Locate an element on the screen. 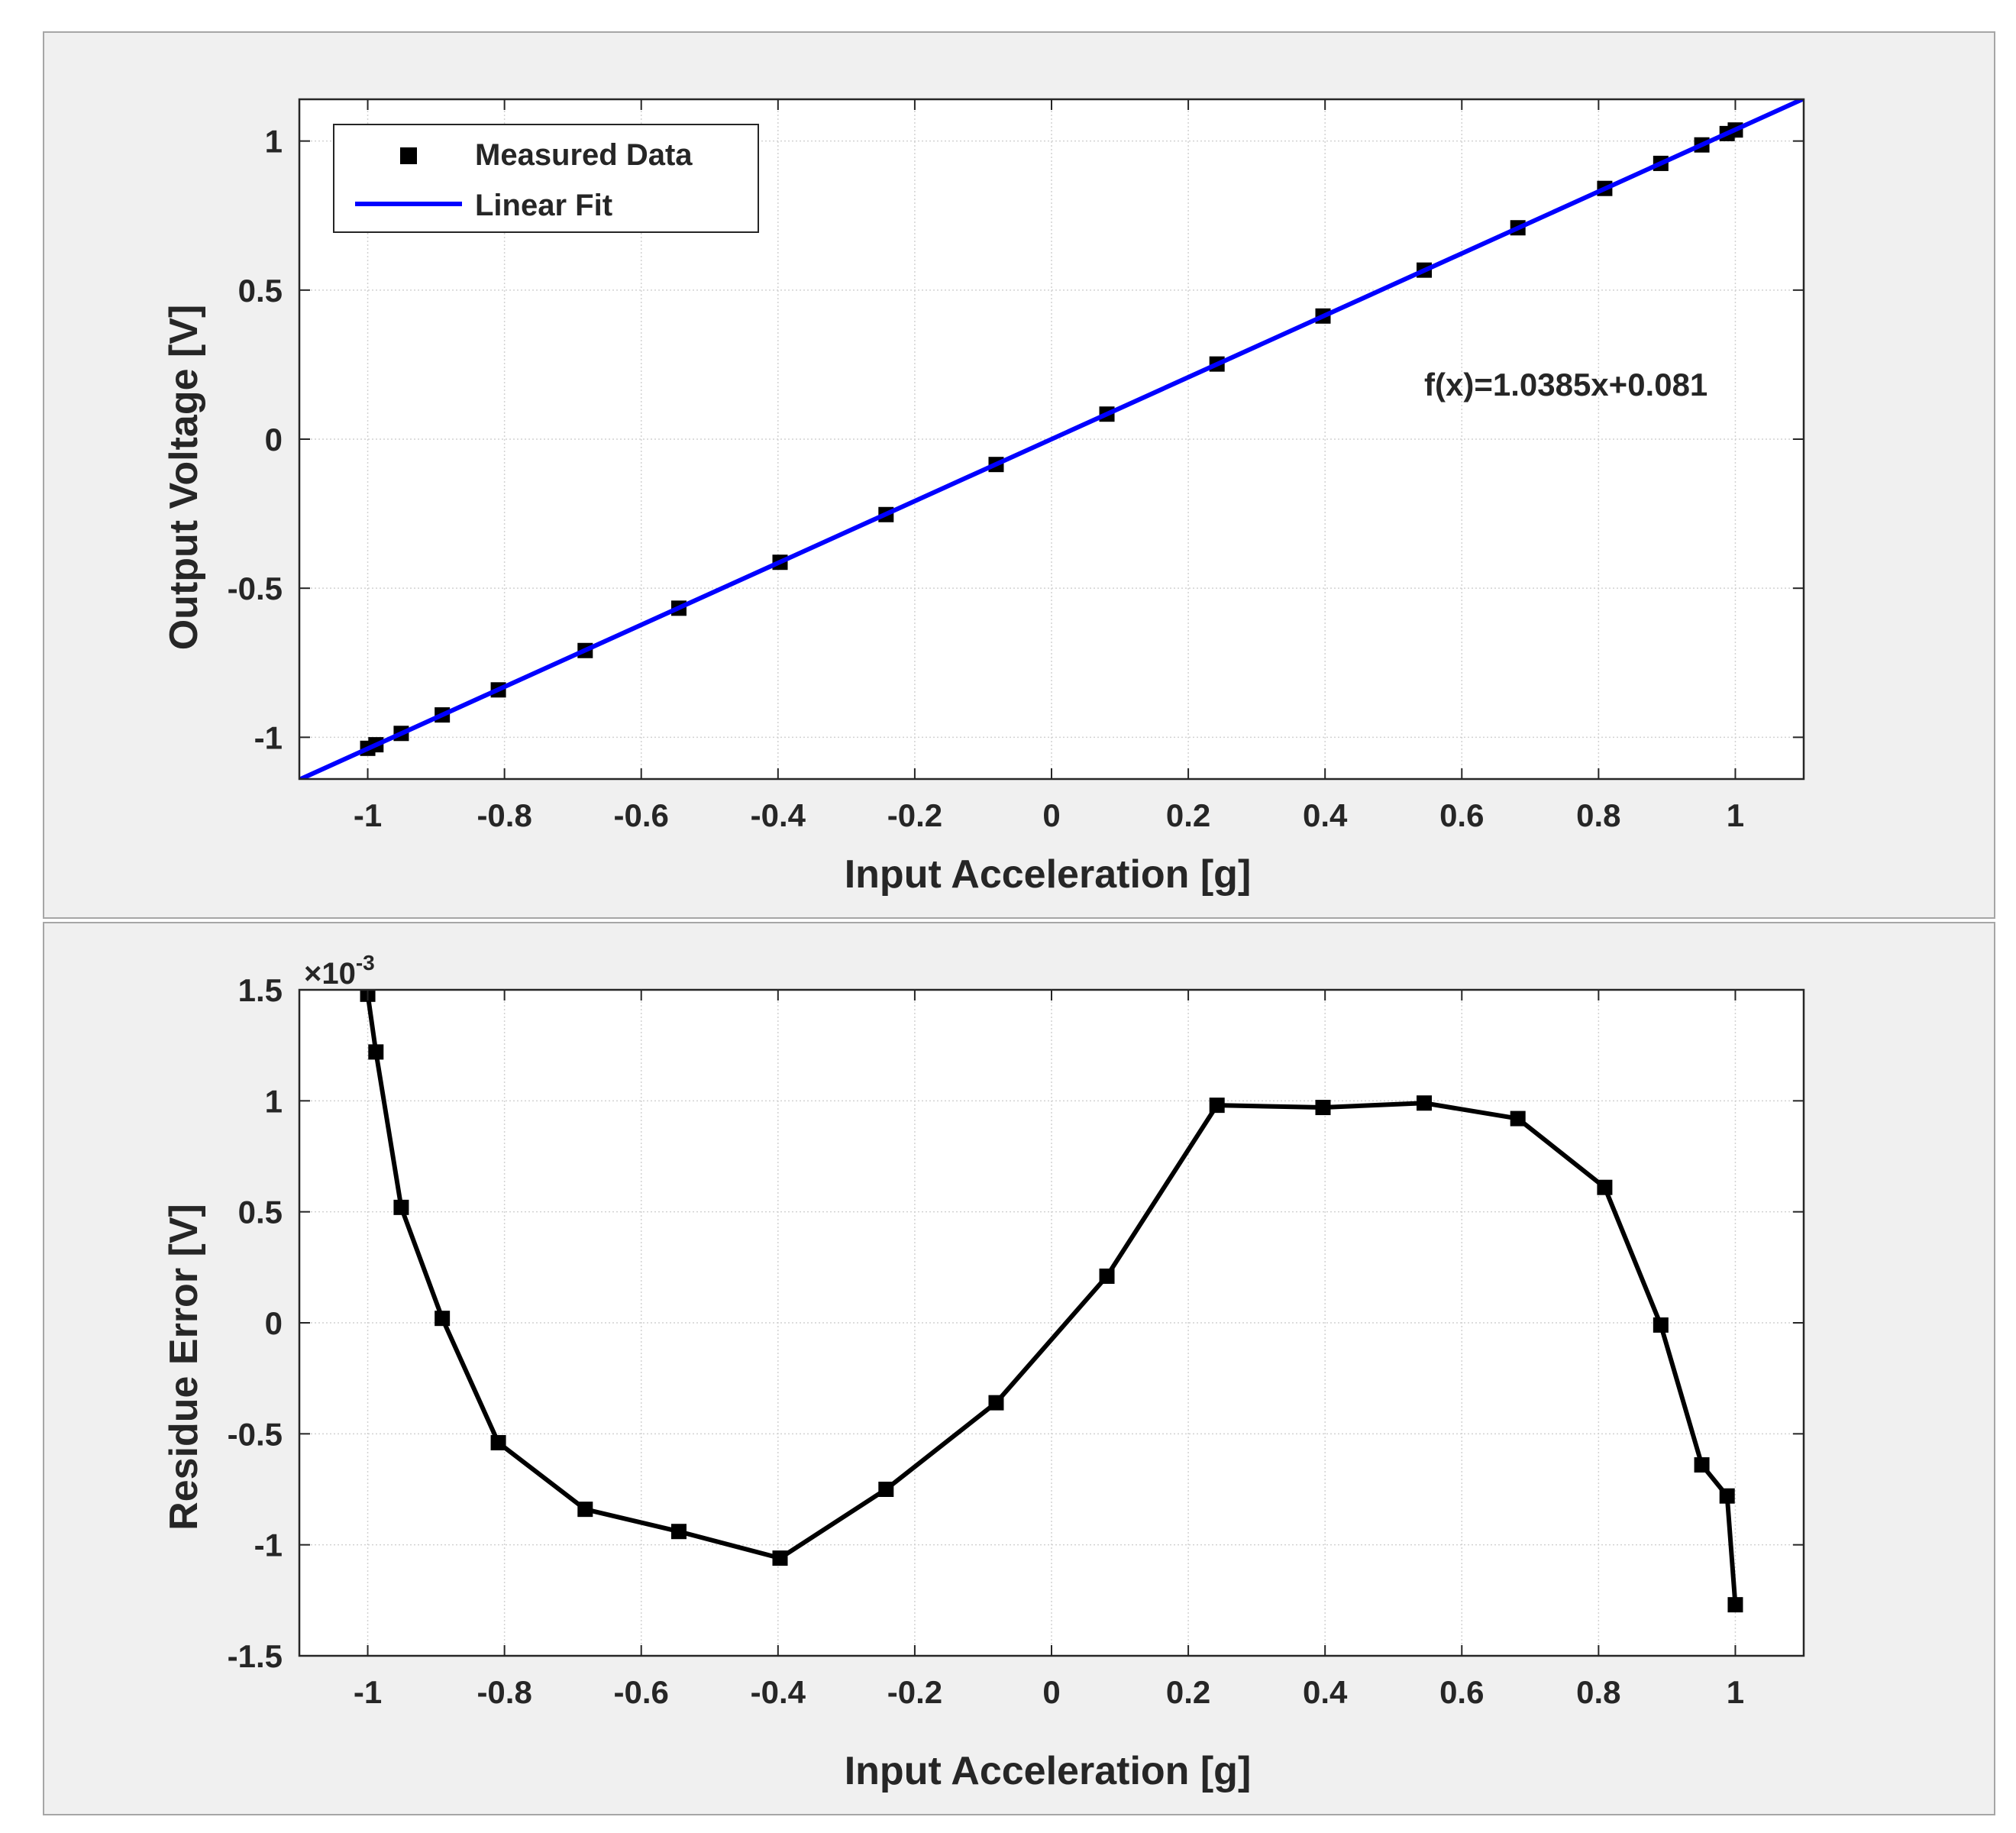 Image resolution: width=2016 pixels, height=1833 pixels. bottom-x-tick-label: -0.6 is located at coordinates (642, 1692).